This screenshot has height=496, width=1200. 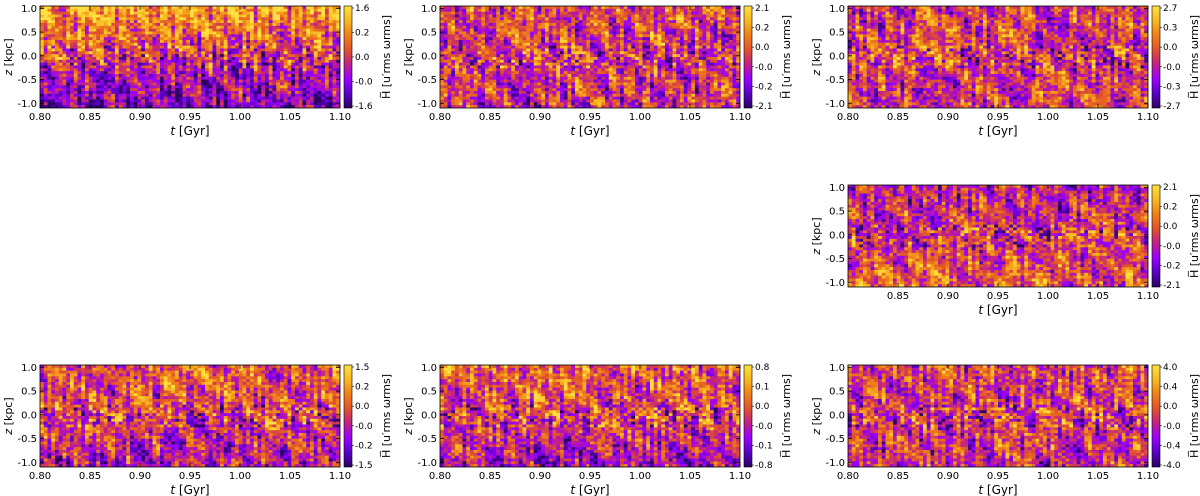 I want to click on colorbar-tick-label: -1.6, so click(x=364, y=107).